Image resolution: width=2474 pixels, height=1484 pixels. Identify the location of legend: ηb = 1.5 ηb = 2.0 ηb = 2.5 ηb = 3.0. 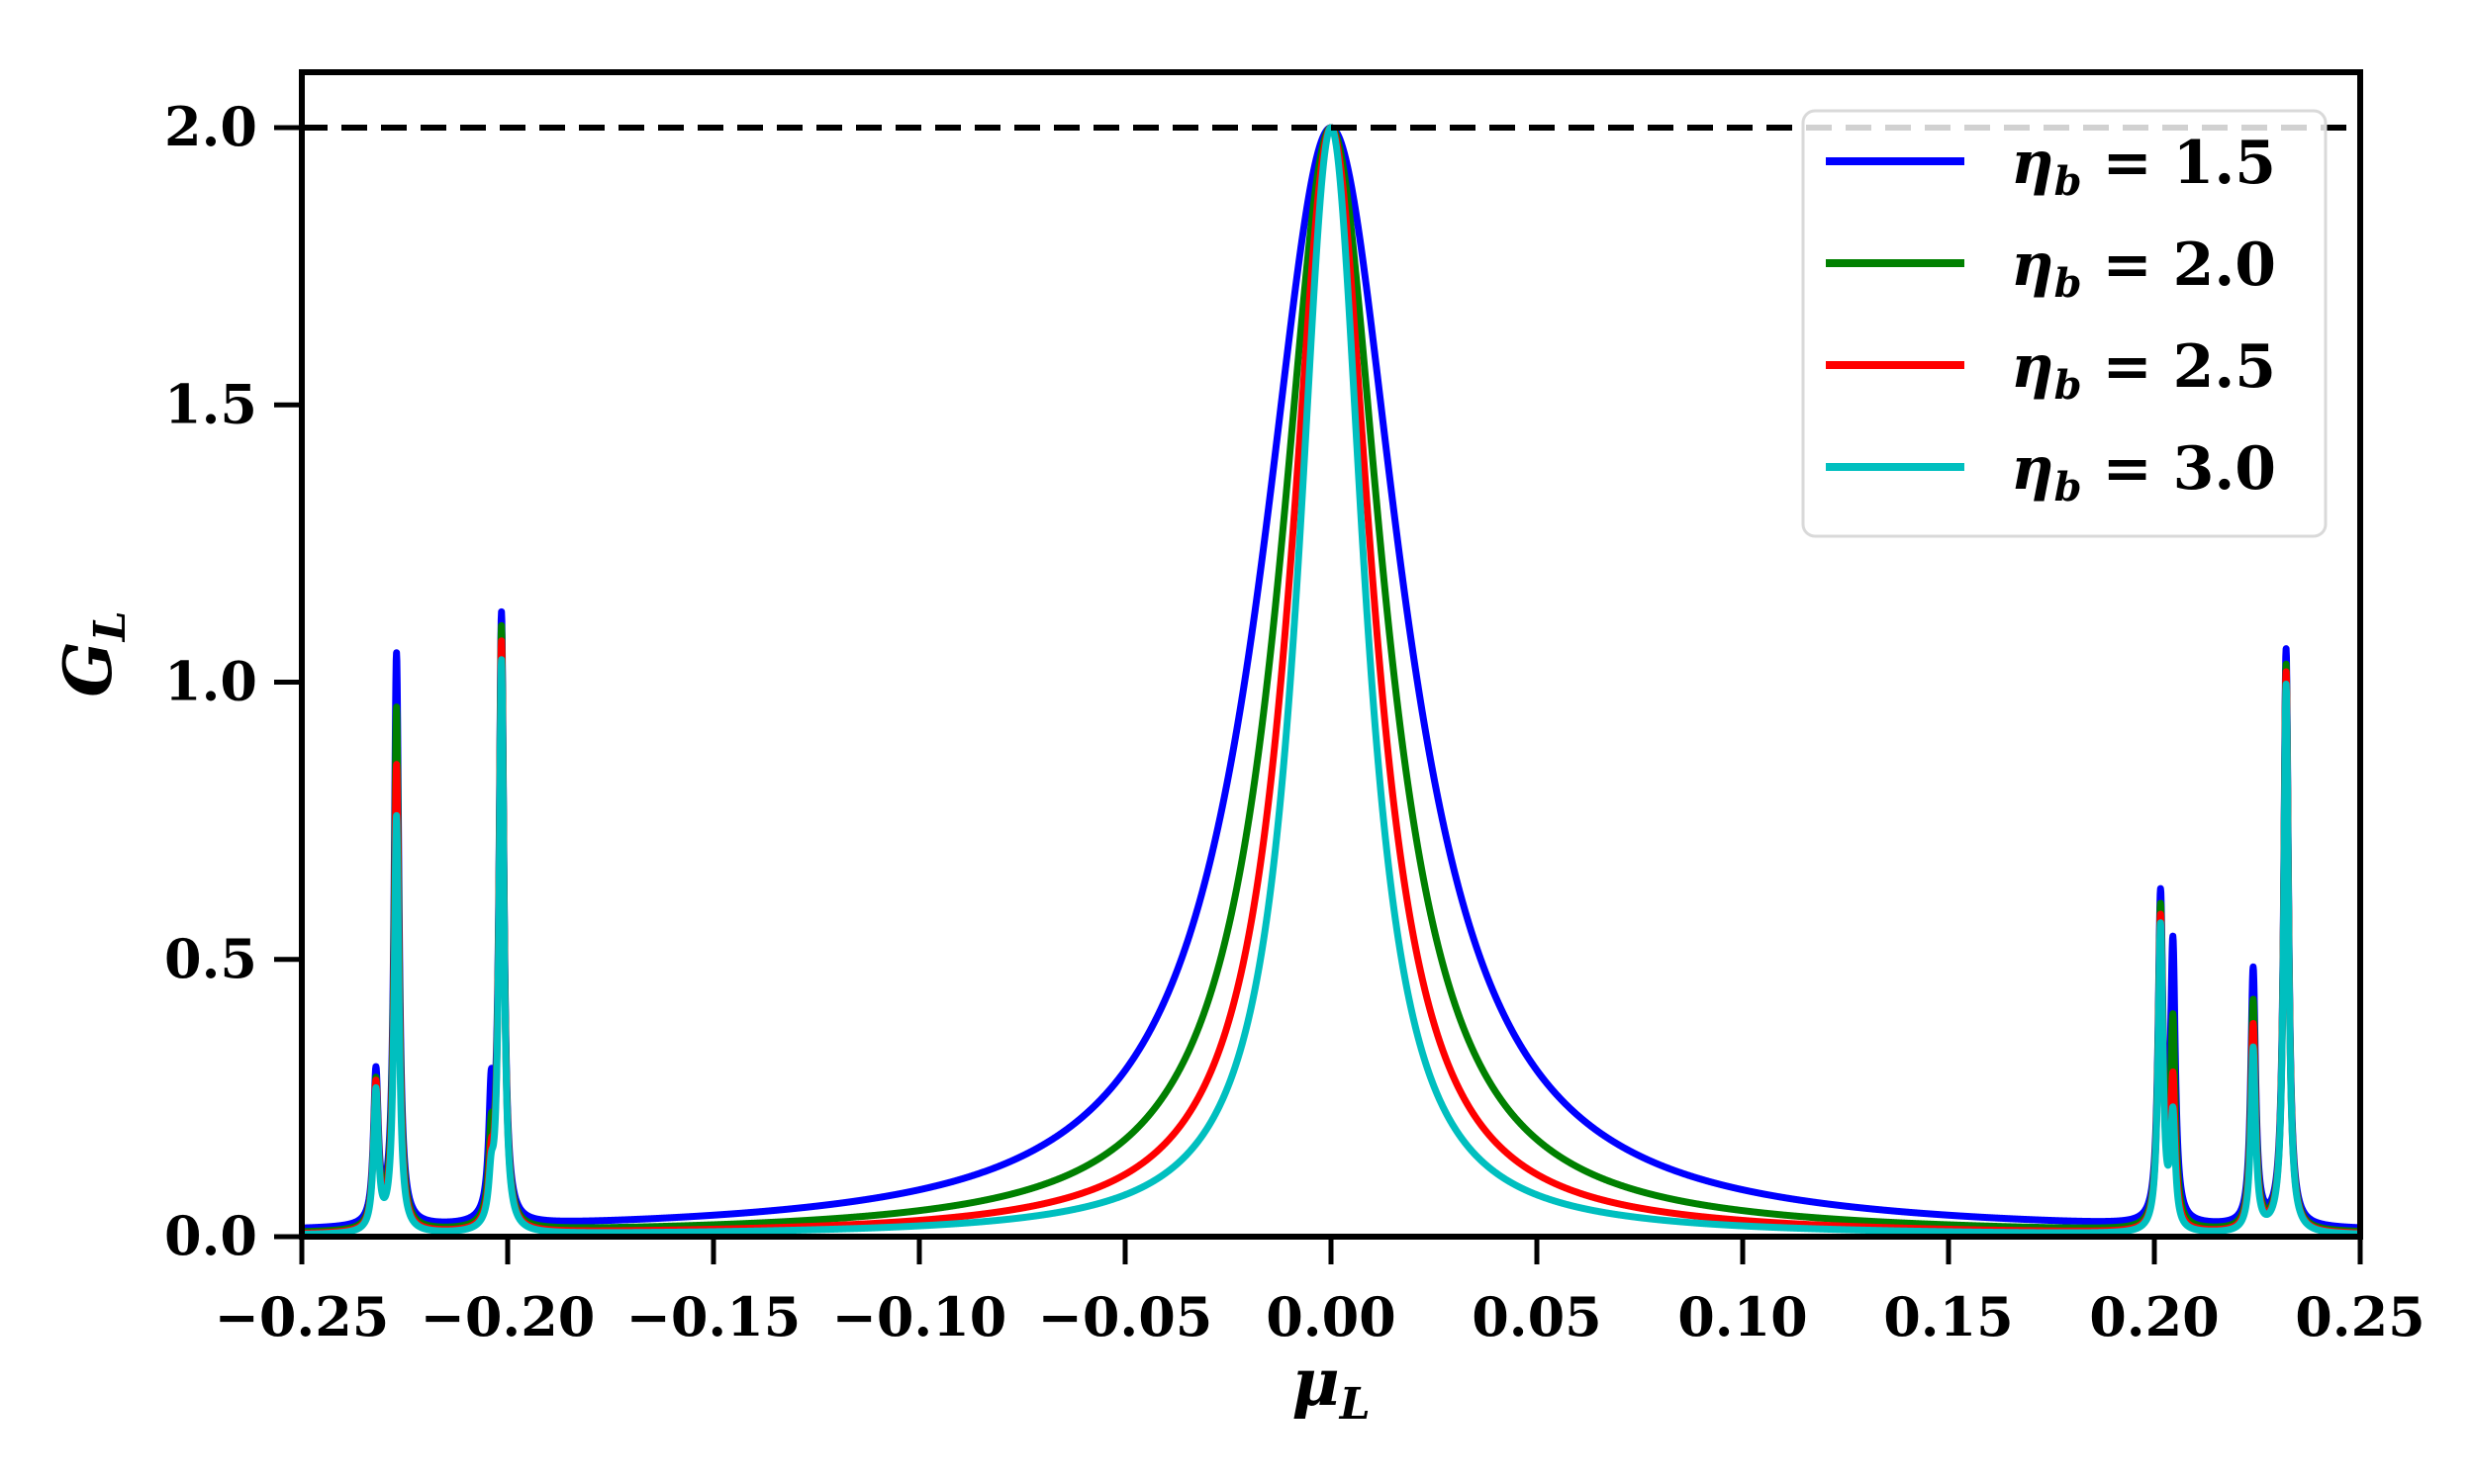
(2064, 323).